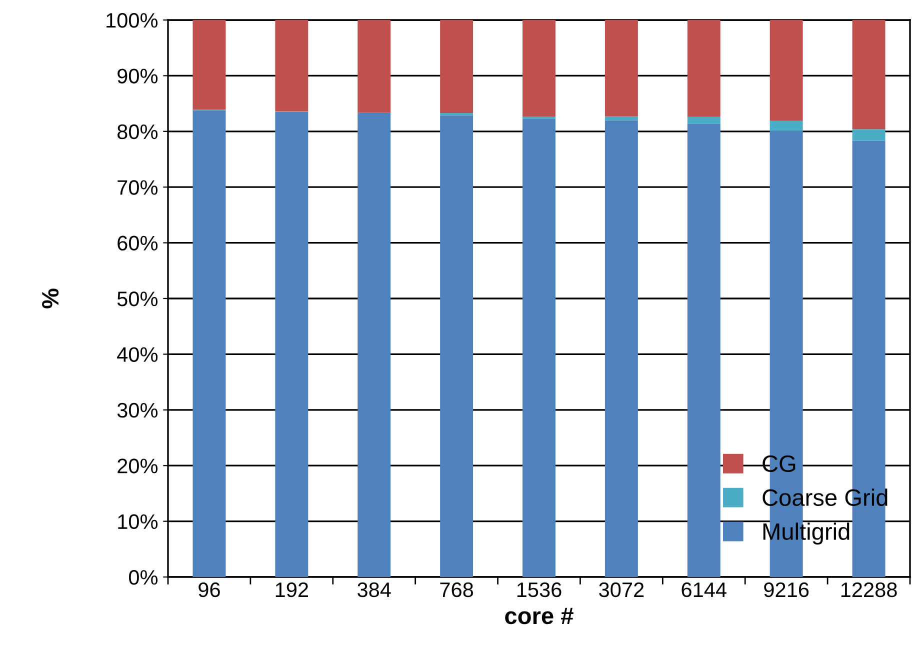 This screenshot has height=659, width=919. Describe the element at coordinates (132, 20) in the screenshot. I see `y-tick-label: 100%` at that location.